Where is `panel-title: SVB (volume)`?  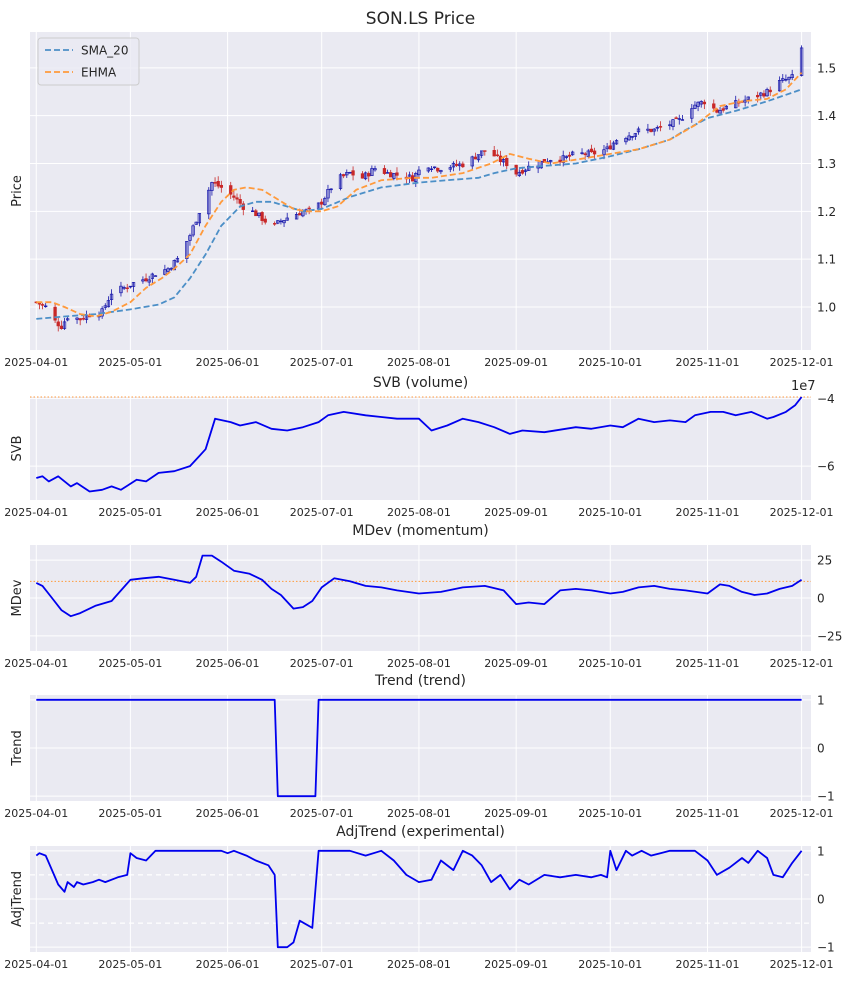 panel-title: SVB (volume) is located at coordinates (420, 383).